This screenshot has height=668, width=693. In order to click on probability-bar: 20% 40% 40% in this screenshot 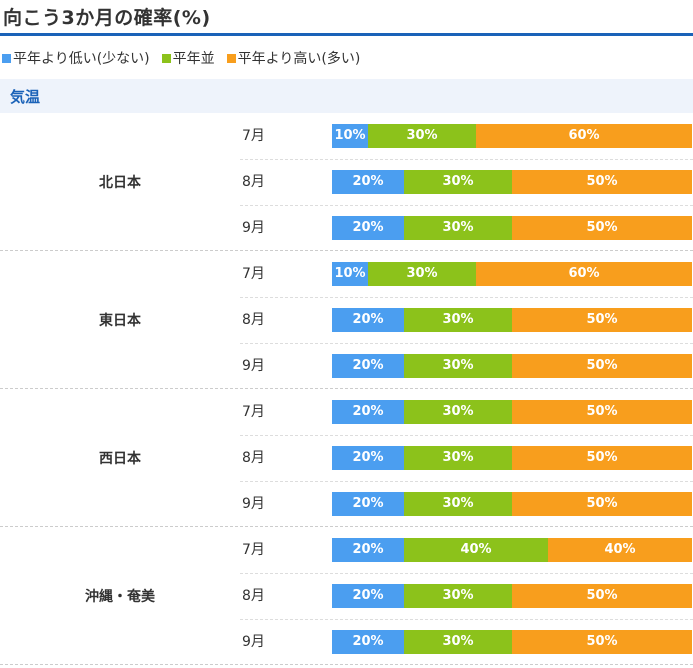, I will do `click(512, 550)`.